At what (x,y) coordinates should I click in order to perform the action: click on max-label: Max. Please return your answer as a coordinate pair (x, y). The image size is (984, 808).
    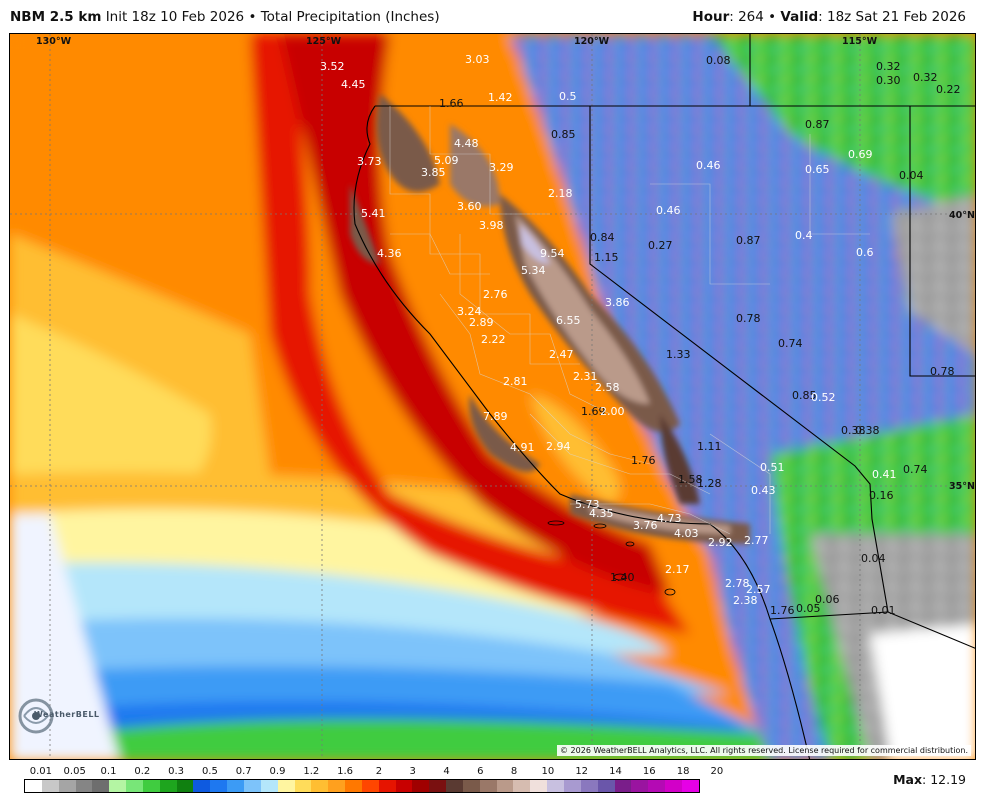
    Looking at the image, I should click on (908, 779).